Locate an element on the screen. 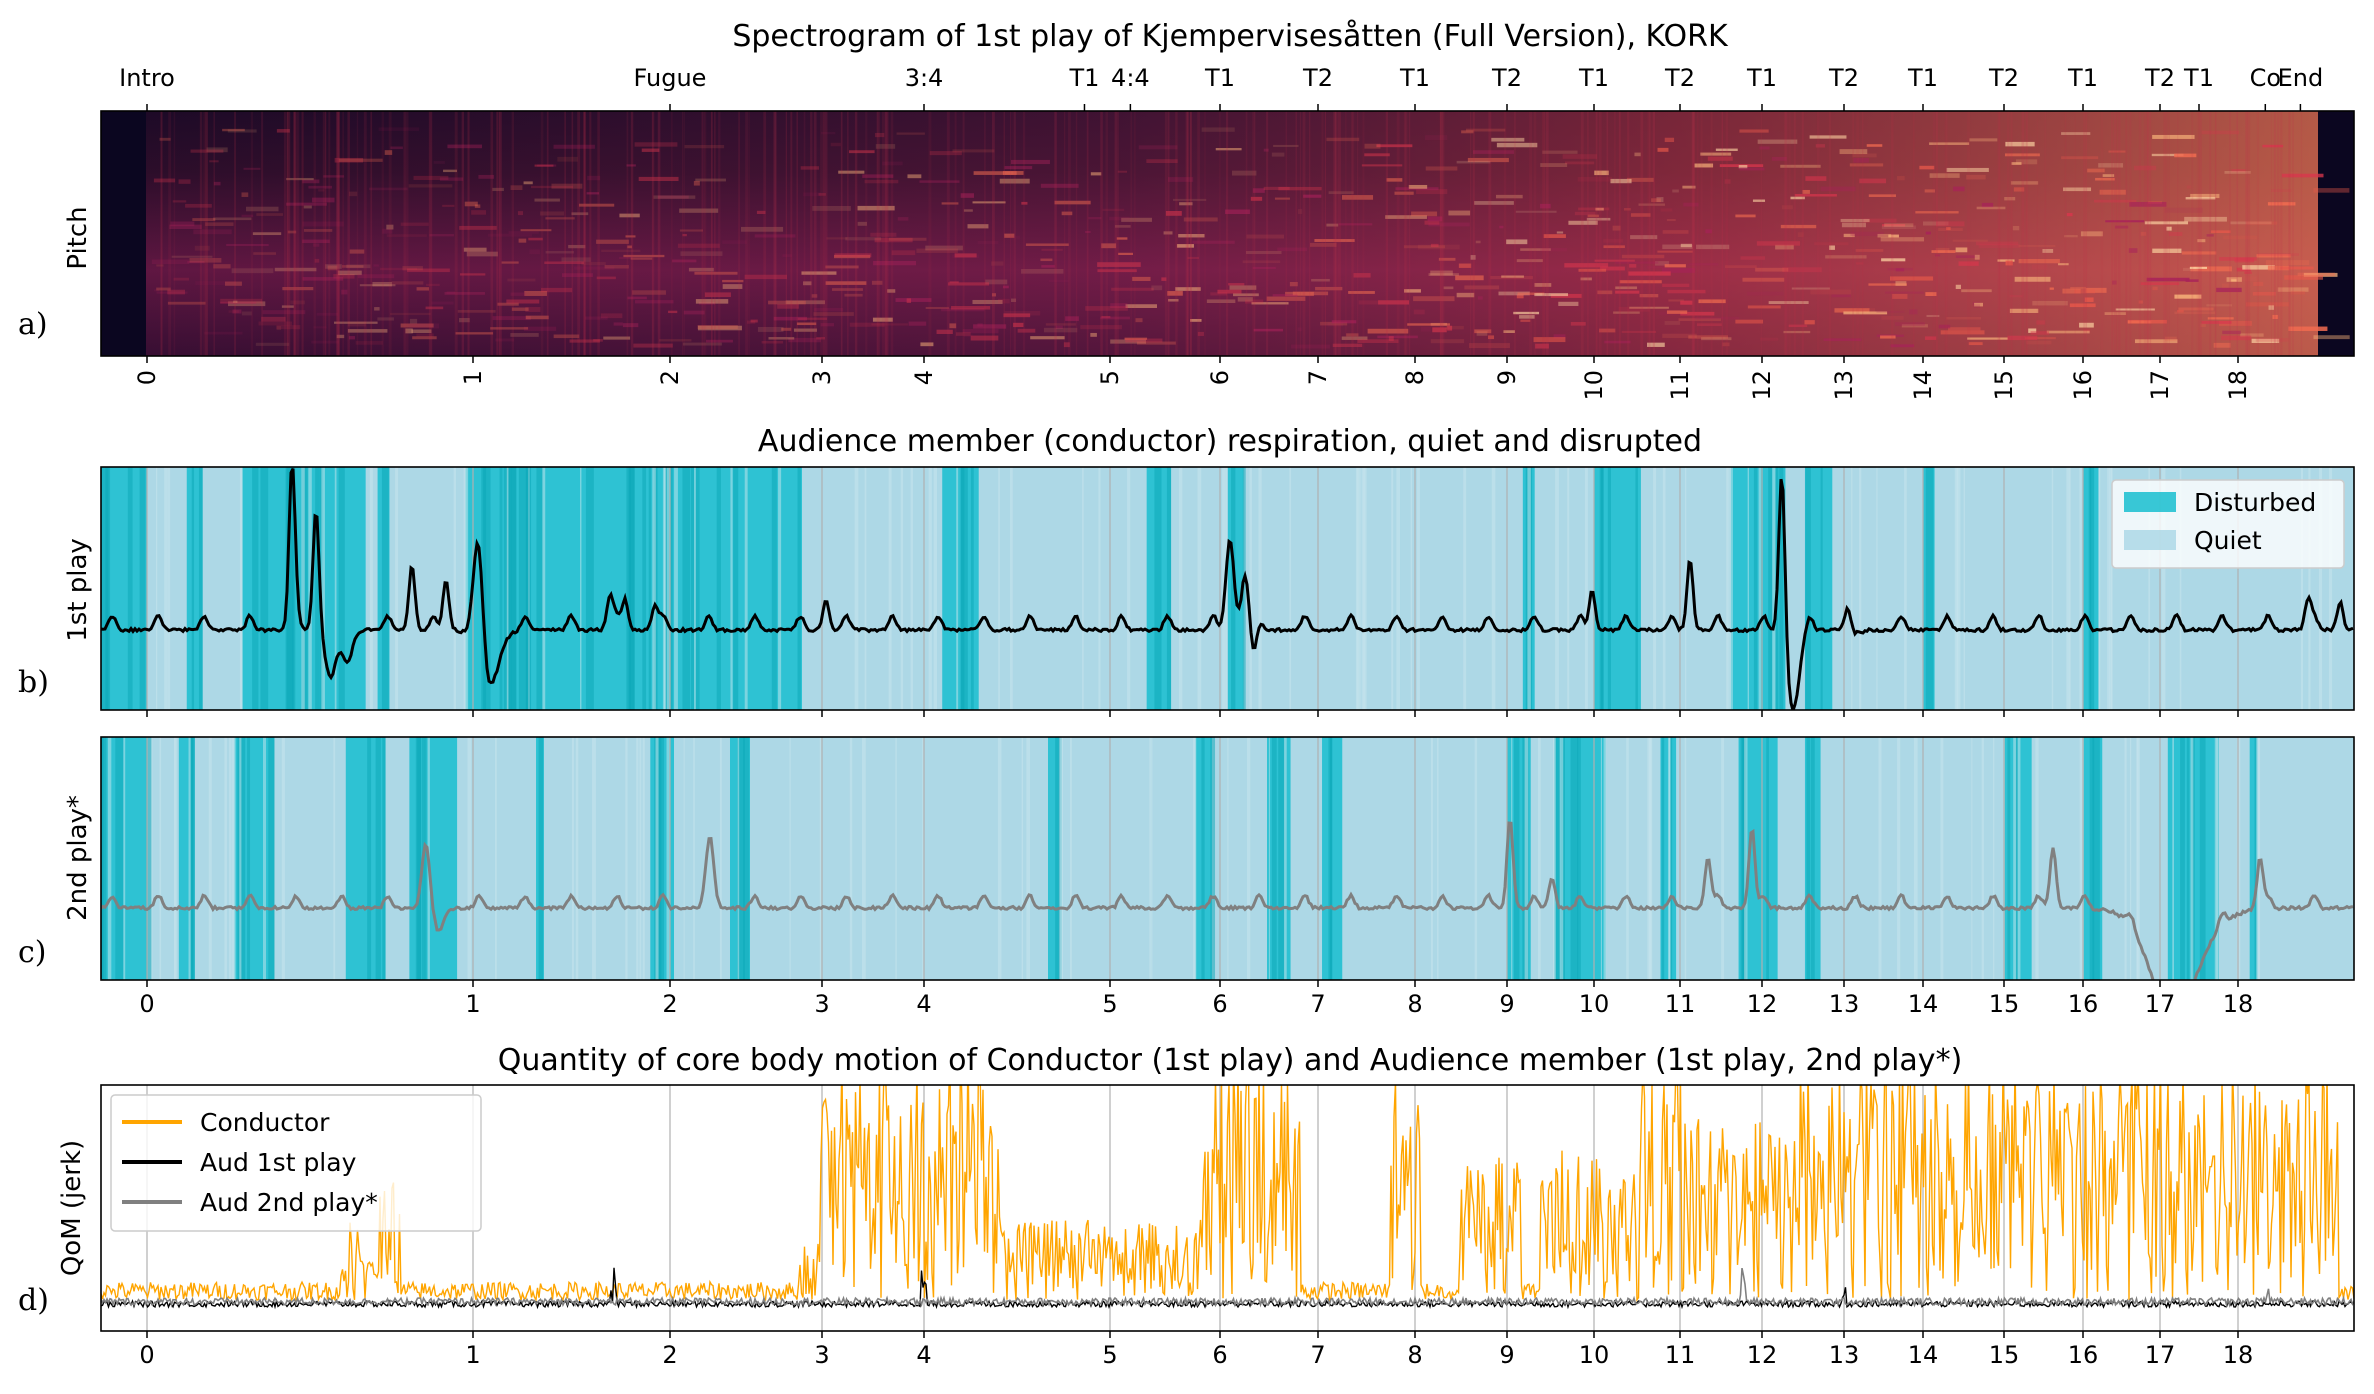 Image resolution: width=2374 pixels, height=1394 pixels. x-tick-label: 16 is located at coordinates (2083, 385).